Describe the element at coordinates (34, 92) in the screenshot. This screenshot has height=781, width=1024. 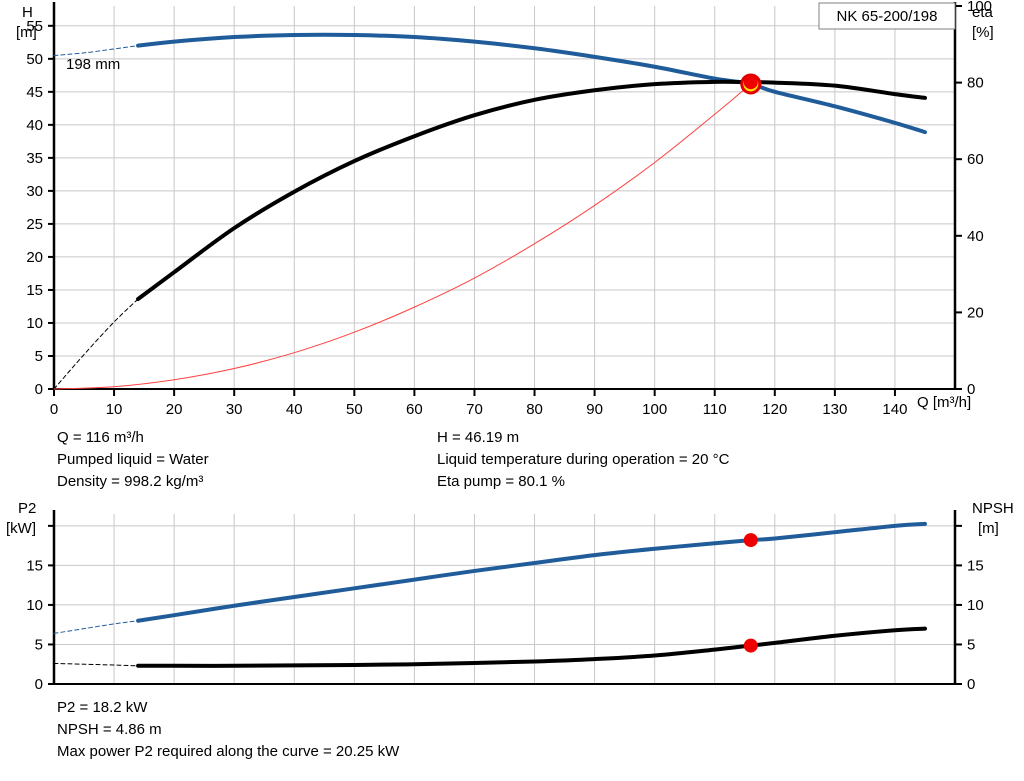
I see `y-axis-tick-label: 45` at that location.